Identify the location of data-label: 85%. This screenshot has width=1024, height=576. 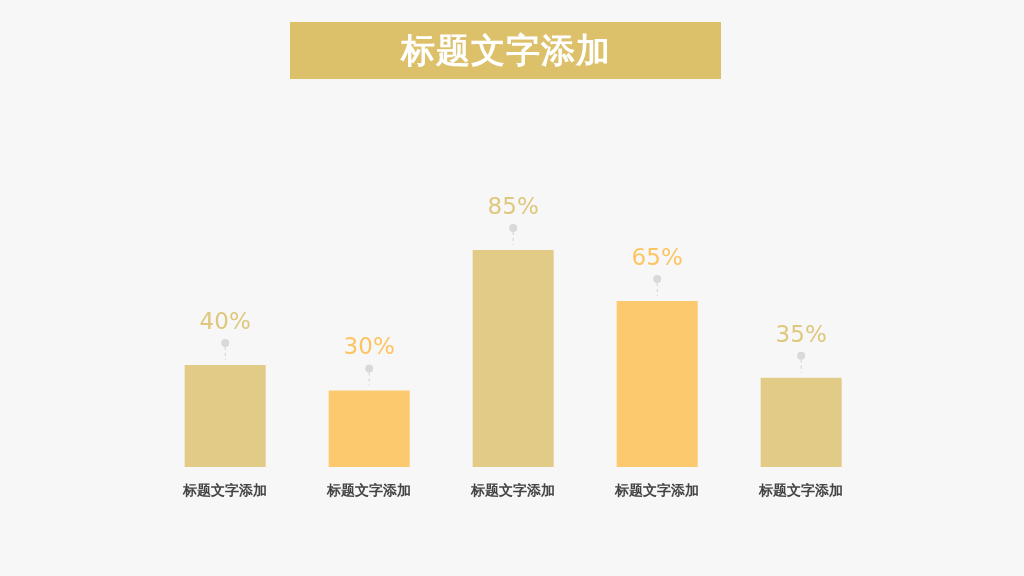
(513, 206).